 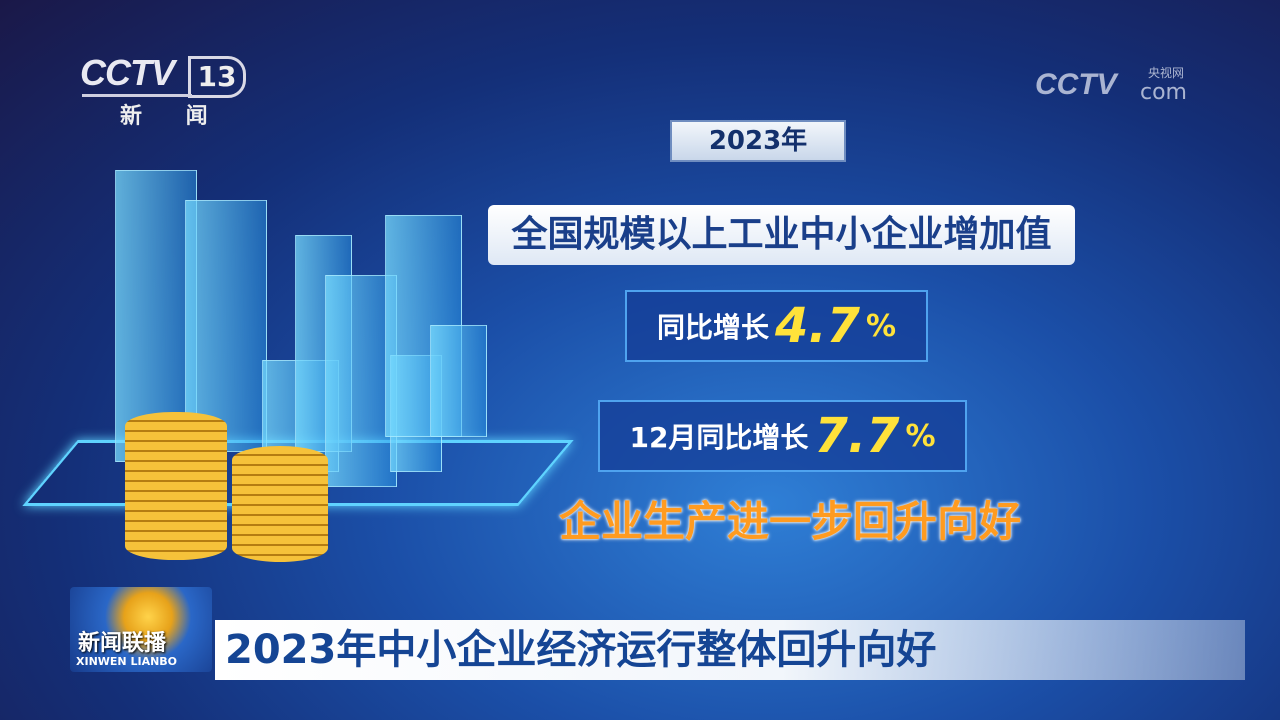 I want to click on headline: 2023年中小企业经济运行整体回升向好, so click(x=581, y=650).